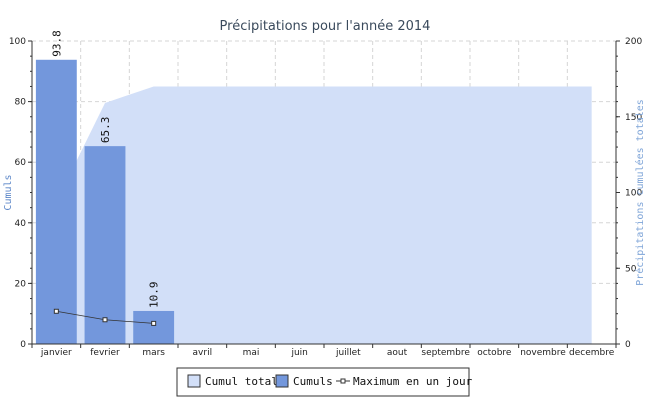 This screenshot has height=400, width=650. Describe the element at coordinates (154, 327) in the screenshot. I see `bar-mars` at that location.